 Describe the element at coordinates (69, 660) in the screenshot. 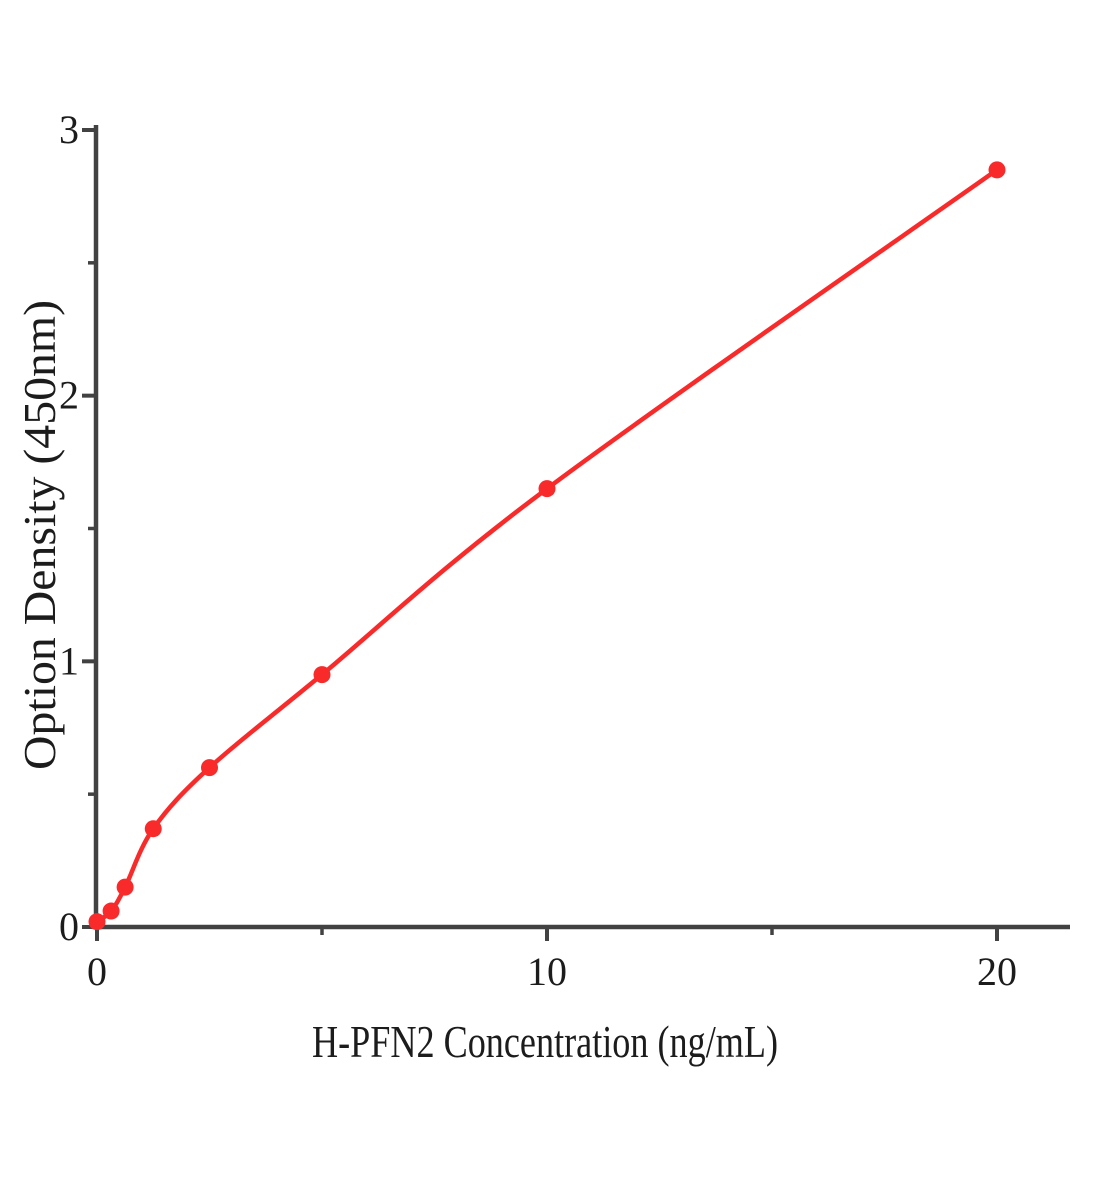

I see `y-tick-label: 1` at that location.